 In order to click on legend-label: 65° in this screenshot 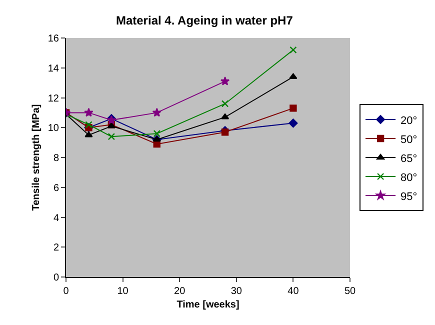, I will do `click(409, 158)`.